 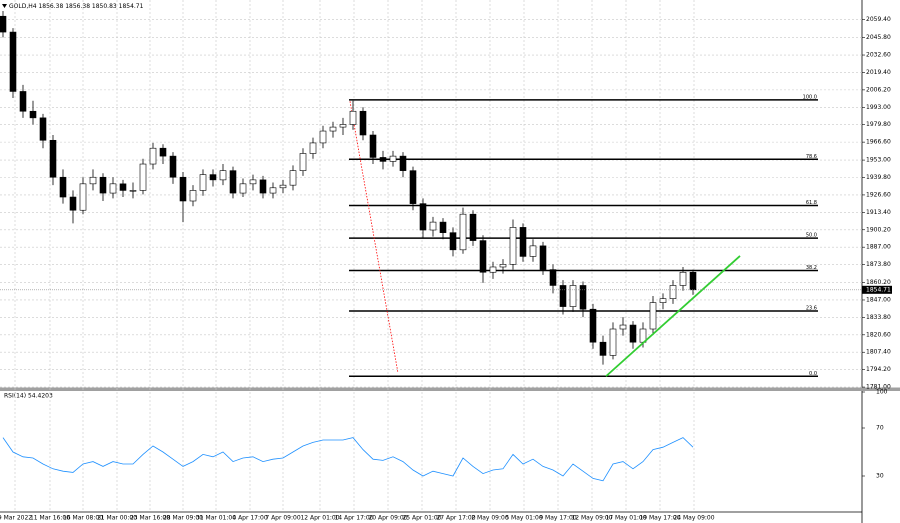 What do you see at coordinates (353, 518) in the screenshot?
I see `x-tick-label: 14 Apr 17:00` at bounding box center [353, 518].